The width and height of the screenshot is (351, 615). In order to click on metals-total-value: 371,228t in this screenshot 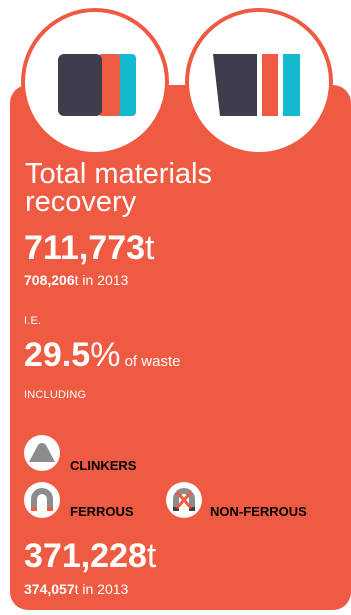, I will do `click(90, 556)`.